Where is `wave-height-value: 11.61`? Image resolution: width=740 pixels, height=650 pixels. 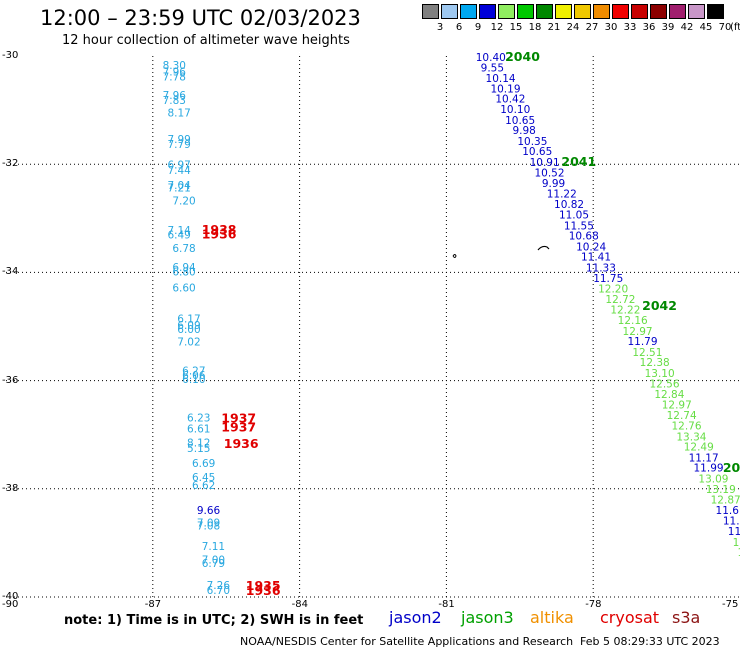
wave-height-value: 11.61 is located at coordinates (728, 511).